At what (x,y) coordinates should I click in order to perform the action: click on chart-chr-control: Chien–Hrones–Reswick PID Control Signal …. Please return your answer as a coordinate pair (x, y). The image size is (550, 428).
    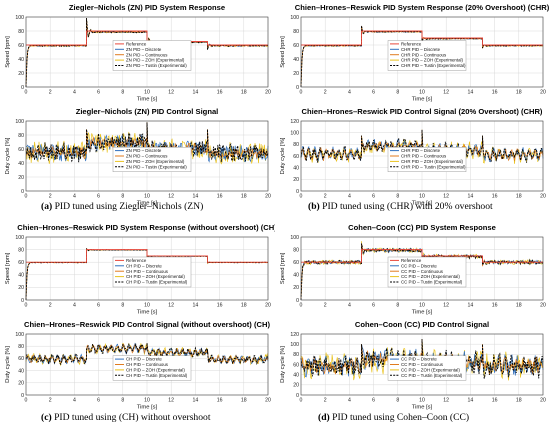
    Looking at the image, I should click on (413, 157).